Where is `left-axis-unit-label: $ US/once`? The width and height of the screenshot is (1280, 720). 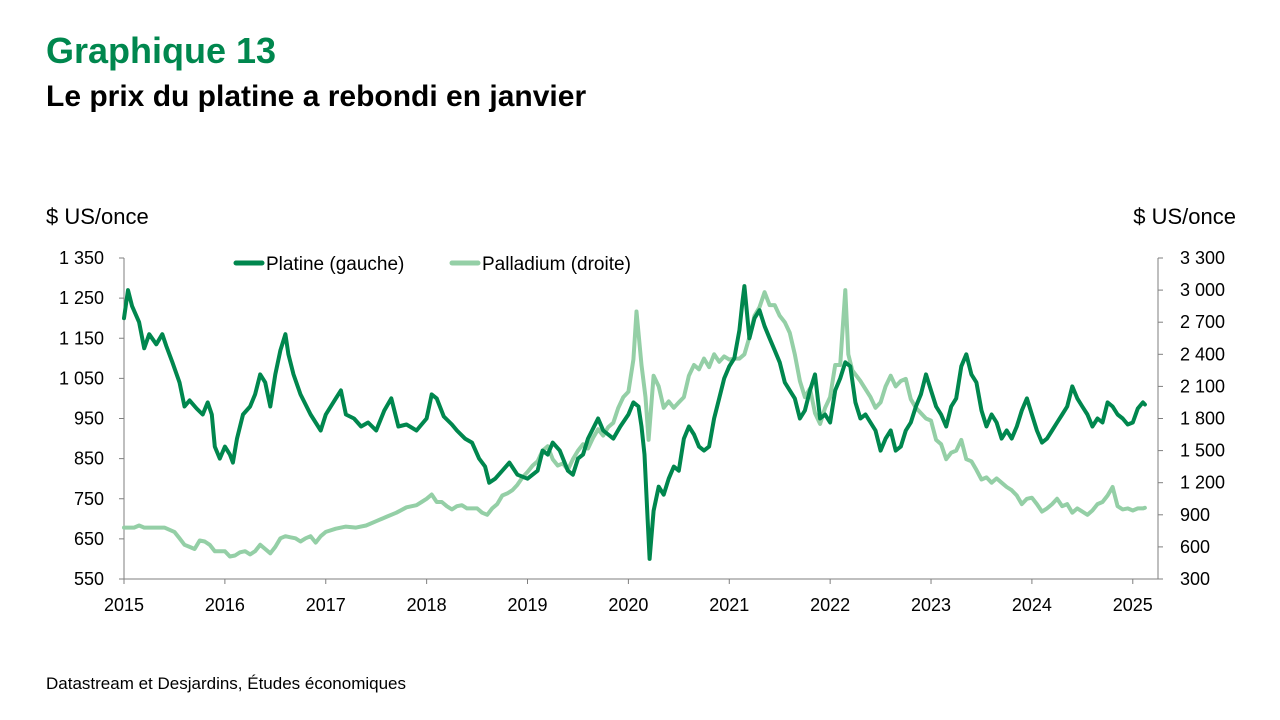
left-axis-unit-label: $ US/once is located at coordinates (97, 216).